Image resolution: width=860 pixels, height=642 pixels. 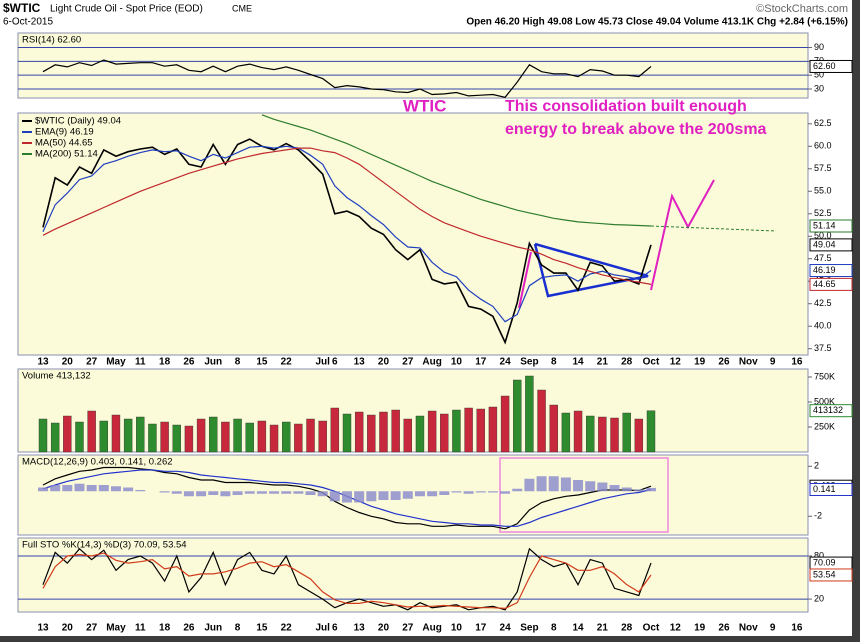 What do you see at coordinates (797, 628) in the screenshot?
I see `x-tick-label: 16` at bounding box center [797, 628].